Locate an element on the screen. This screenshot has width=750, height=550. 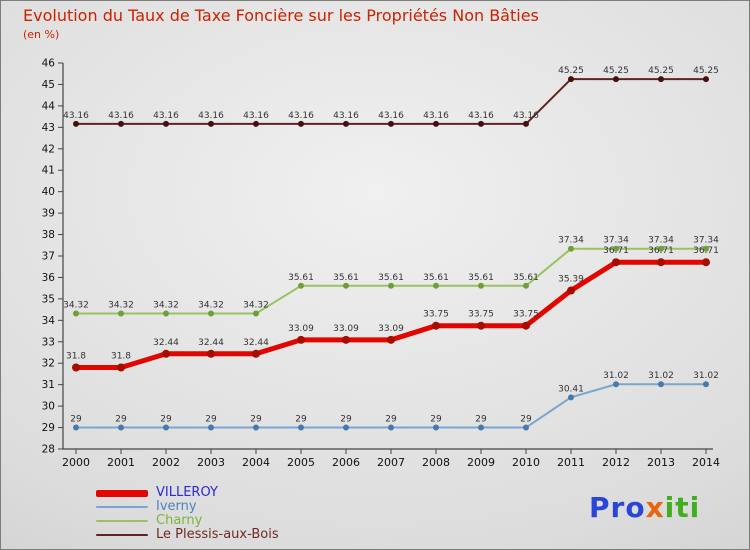
legend-item-villeroy: VILLEROY is located at coordinates (187, 493).